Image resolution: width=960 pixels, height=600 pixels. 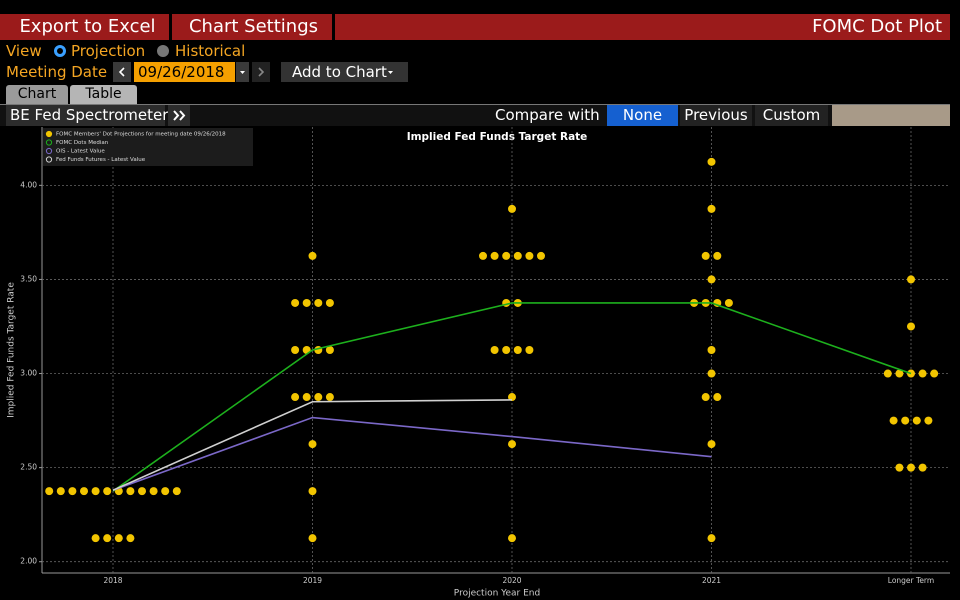 What do you see at coordinates (891, 115) in the screenshot?
I see `custom-dropdown` at bounding box center [891, 115].